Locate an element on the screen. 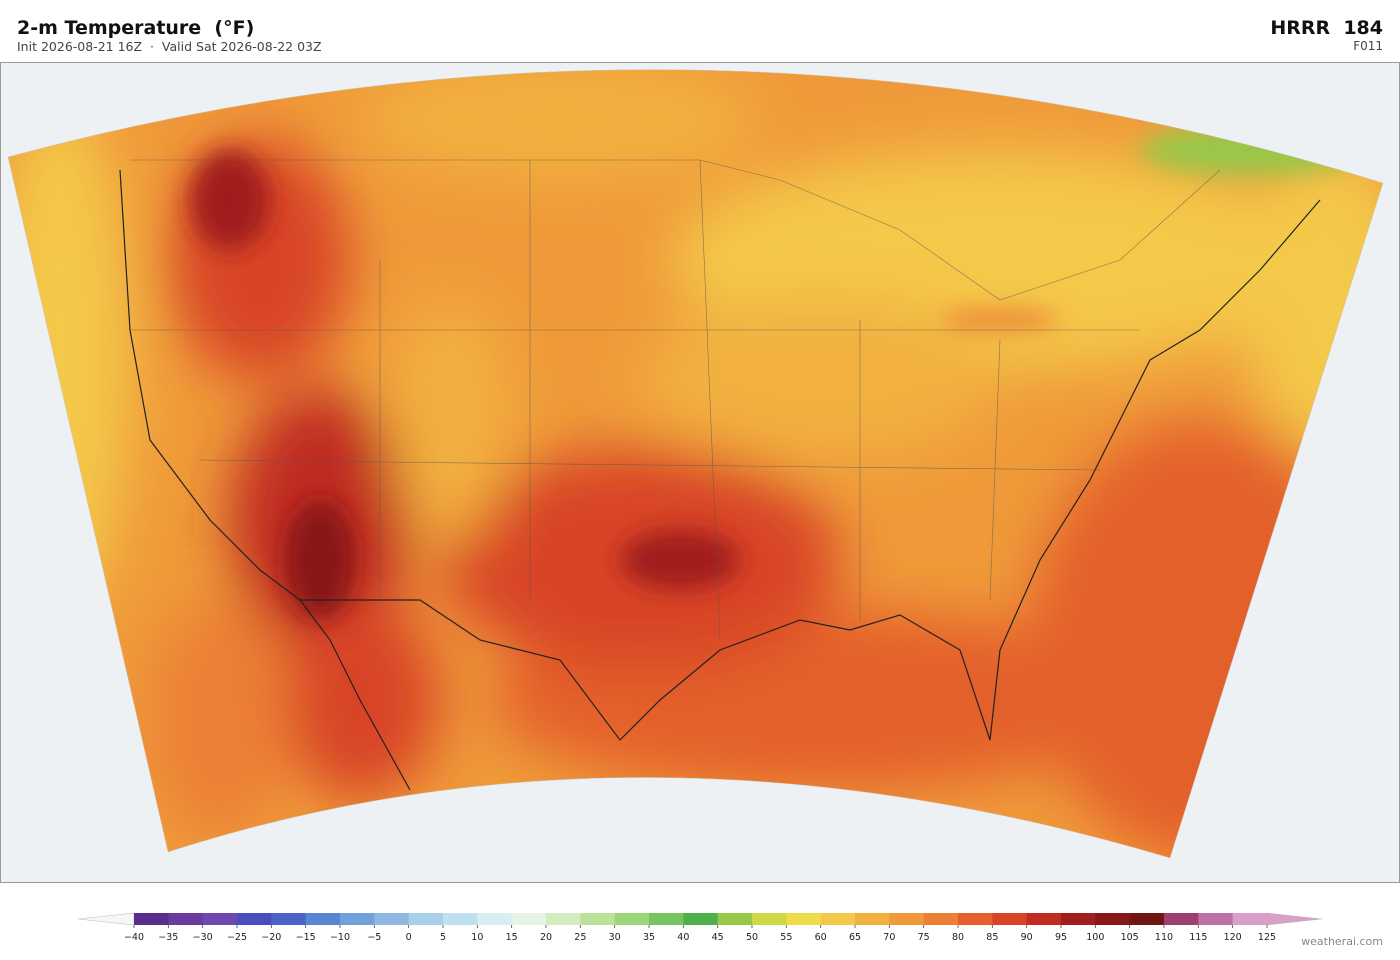  colorbar-tick-label: 105 is located at coordinates (1130, 937).